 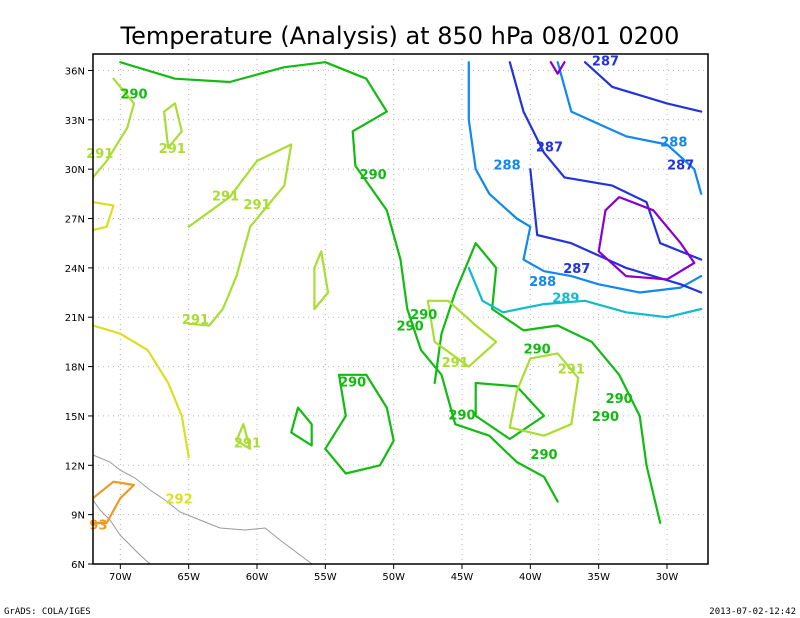 What do you see at coordinates (75, 269) in the screenshot?
I see `y-tick-label: 24N` at bounding box center [75, 269].